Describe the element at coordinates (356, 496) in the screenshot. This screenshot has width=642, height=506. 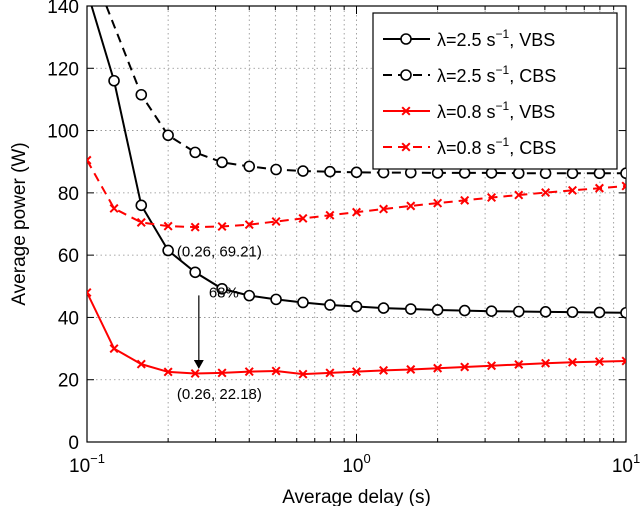
I see `x-axis-label: Average delay (s)` at that location.